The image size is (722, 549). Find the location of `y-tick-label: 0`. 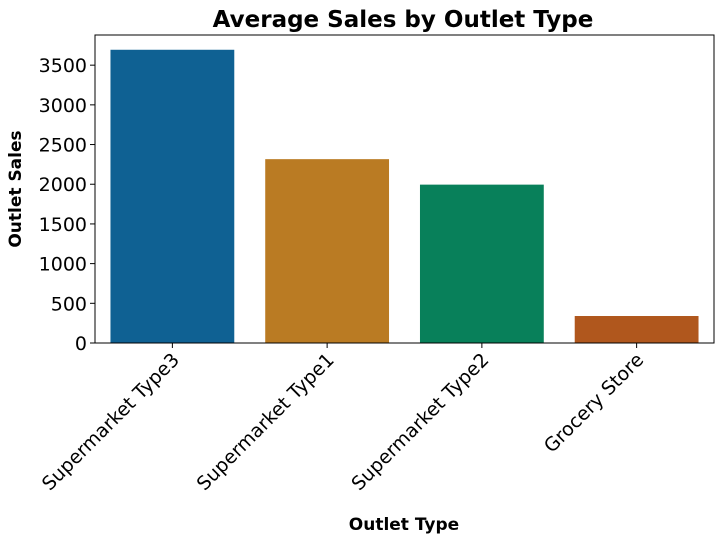

y-tick-label: 0 is located at coordinates (81, 344).